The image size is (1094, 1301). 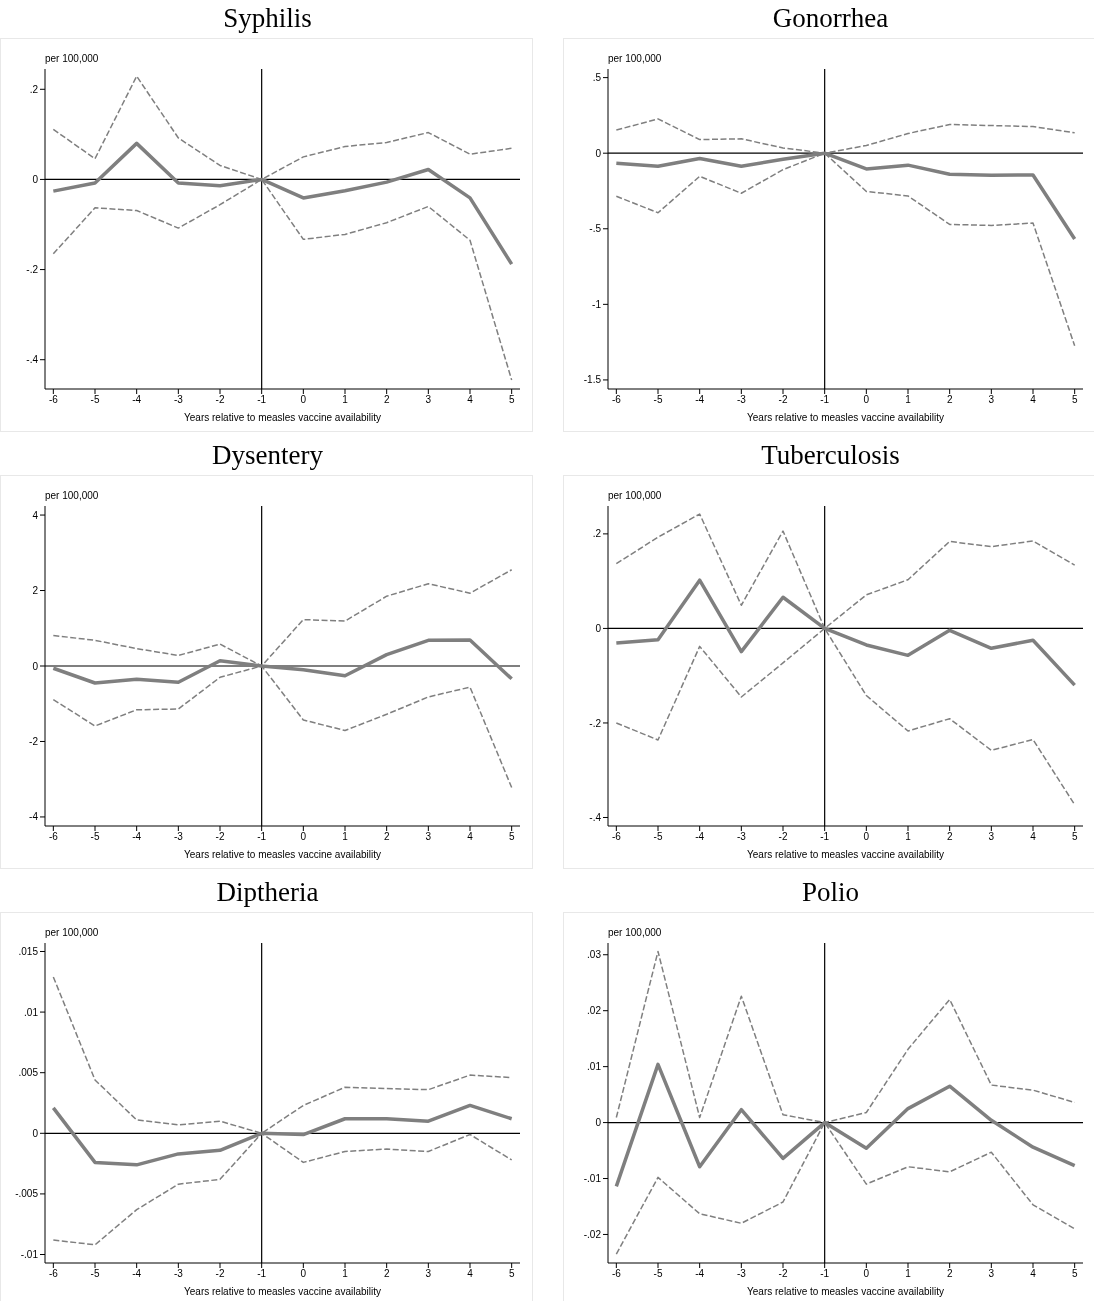 What do you see at coordinates (594, 1067) in the screenshot?
I see `y-tick-label: .01` at bounding box center [594, 1067].